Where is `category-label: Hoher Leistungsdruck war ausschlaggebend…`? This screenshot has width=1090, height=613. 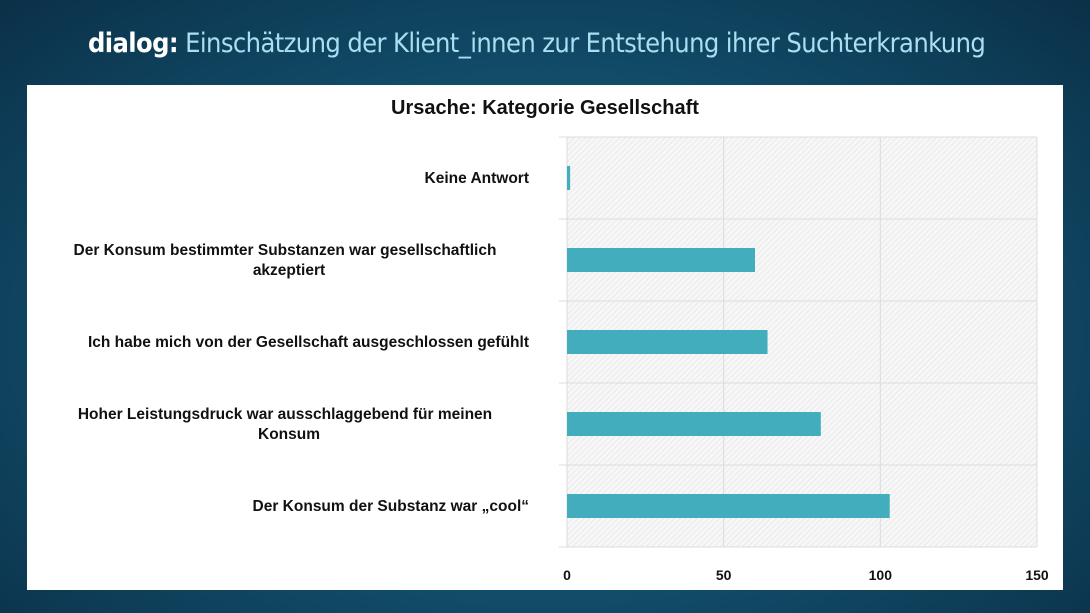 category-label: Hoher Leistungsdruck war ausschlaggebend… is located at coordinates (285, 414).